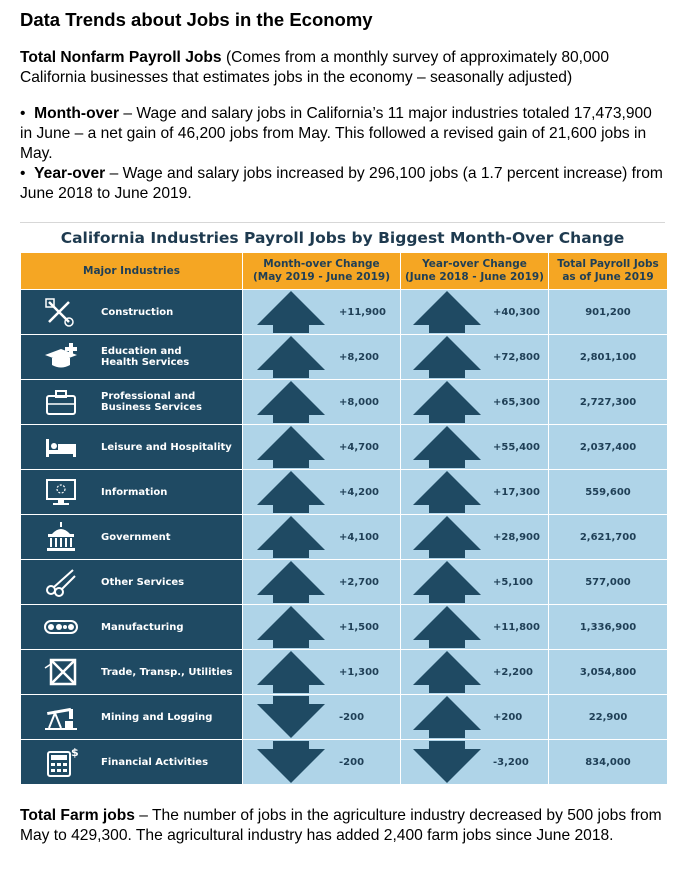 This screenshot has width=680, height=878. I want to click on header-industries: Major Industries, so click(131, 271).